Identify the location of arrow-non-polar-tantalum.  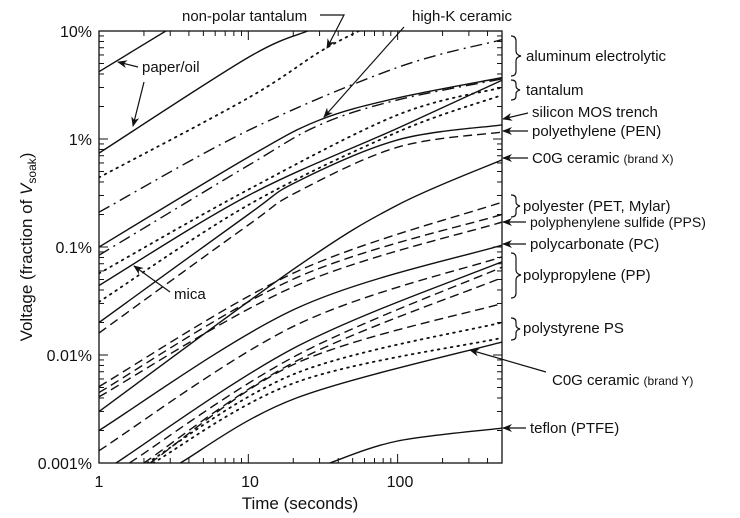
(332, 31).